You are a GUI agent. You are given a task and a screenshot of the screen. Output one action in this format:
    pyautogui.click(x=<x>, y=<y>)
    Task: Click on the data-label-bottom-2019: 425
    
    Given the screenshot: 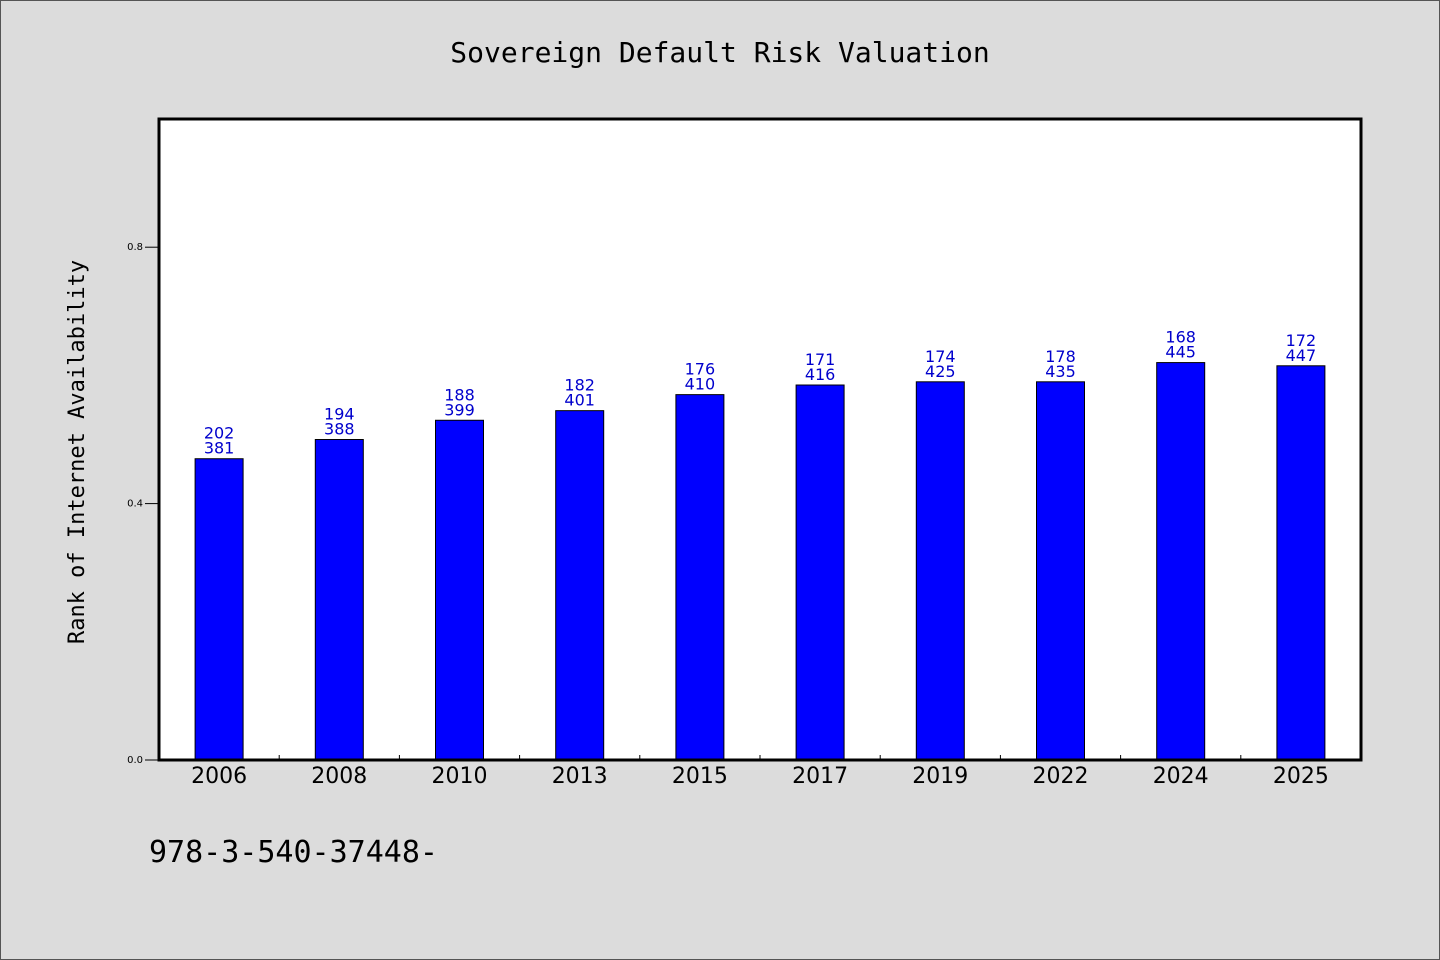 What is the action you would take?
    pyautogui.click(x=940, y=371)
    